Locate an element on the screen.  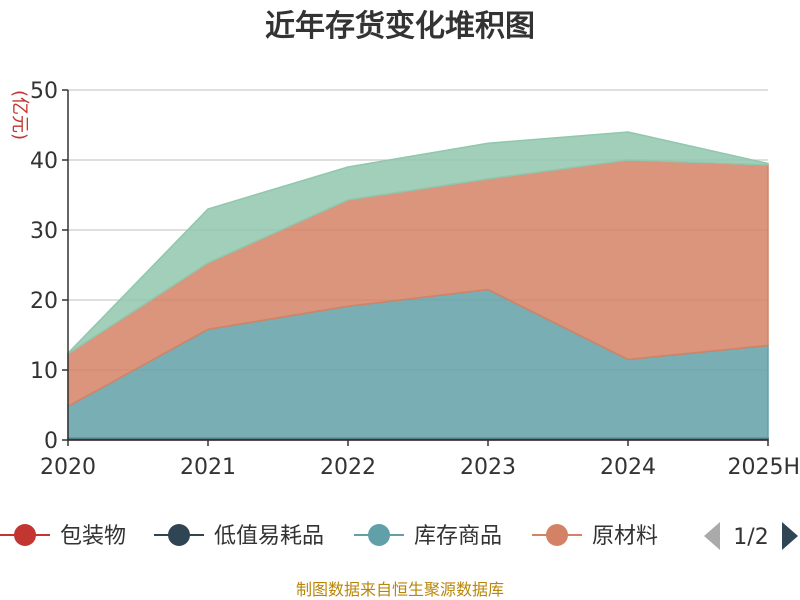
legend-pager: 1/2 is located at coordinates (751, 536).